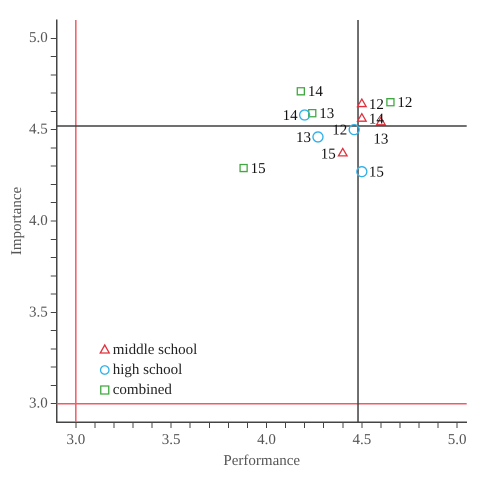 The height and width of the screenshot is (478, 481). I want to click on x-axis-title: Performance, so click(261, 460).